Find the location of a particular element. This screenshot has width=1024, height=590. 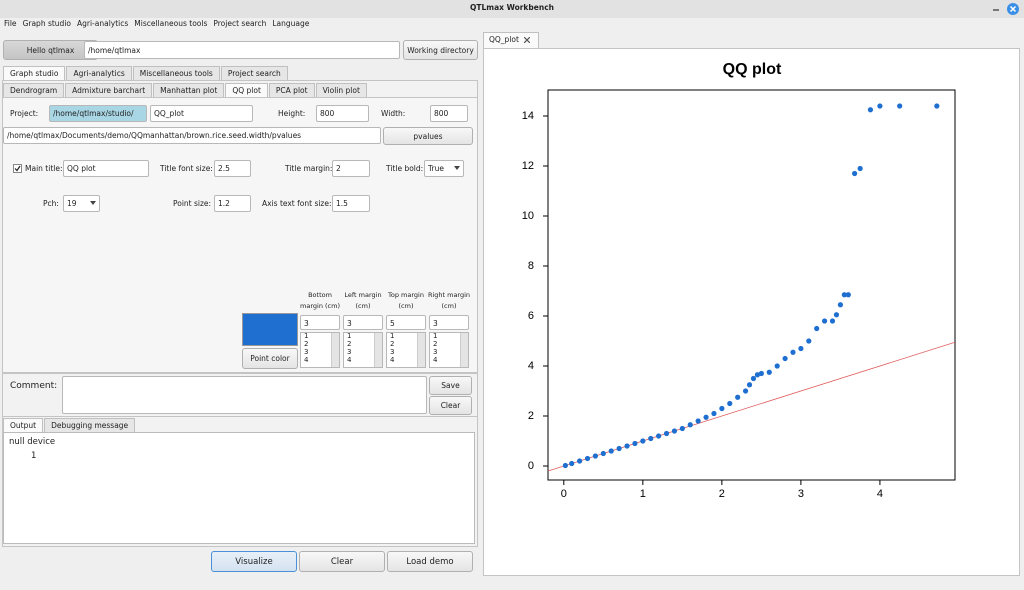

working-dir-button: Working directory is located at coordinates (440, 50).